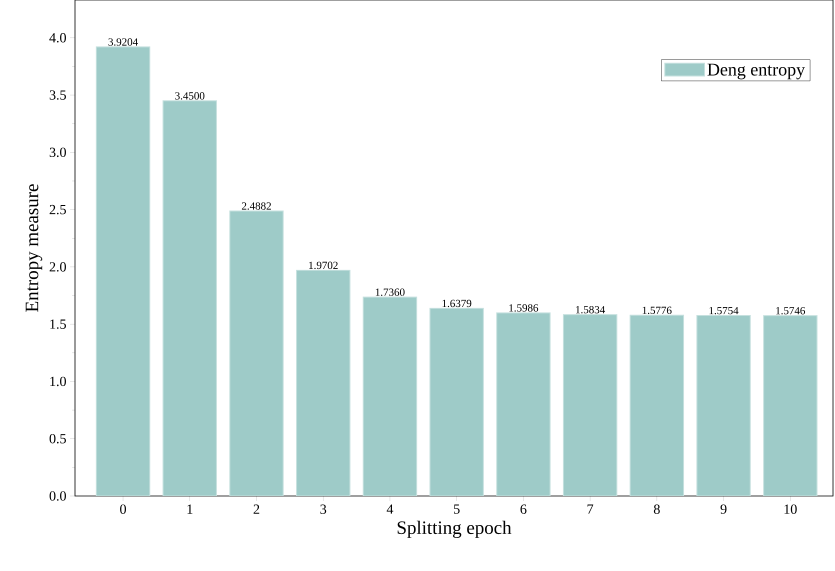  I want to click on data-label: 3.9204, so click(123, 42).